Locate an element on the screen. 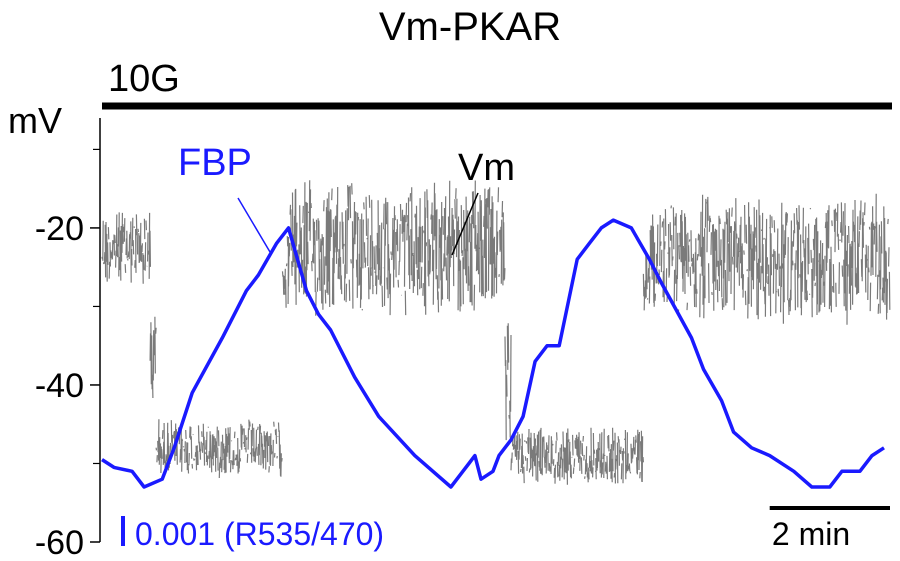 This screenshot has height=561, width=900. y-tick-label: -40 is located at coordinates (59, 386).